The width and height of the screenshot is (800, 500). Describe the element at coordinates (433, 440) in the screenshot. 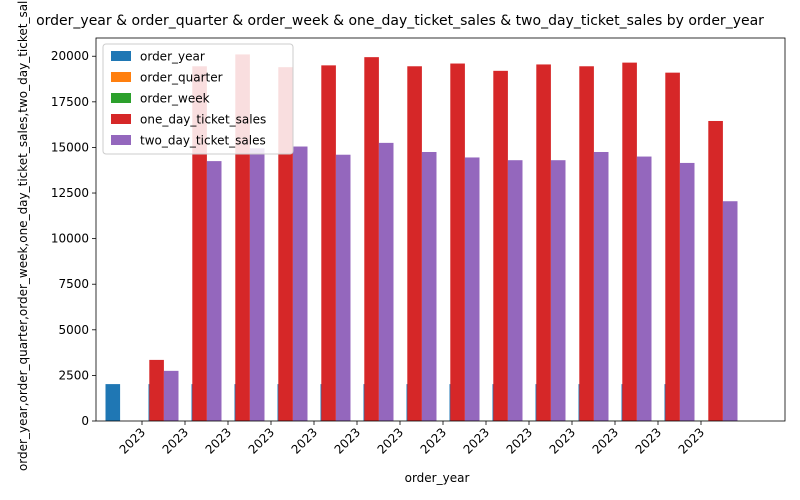

I see `x-tick-label-7: 2023` at that location.